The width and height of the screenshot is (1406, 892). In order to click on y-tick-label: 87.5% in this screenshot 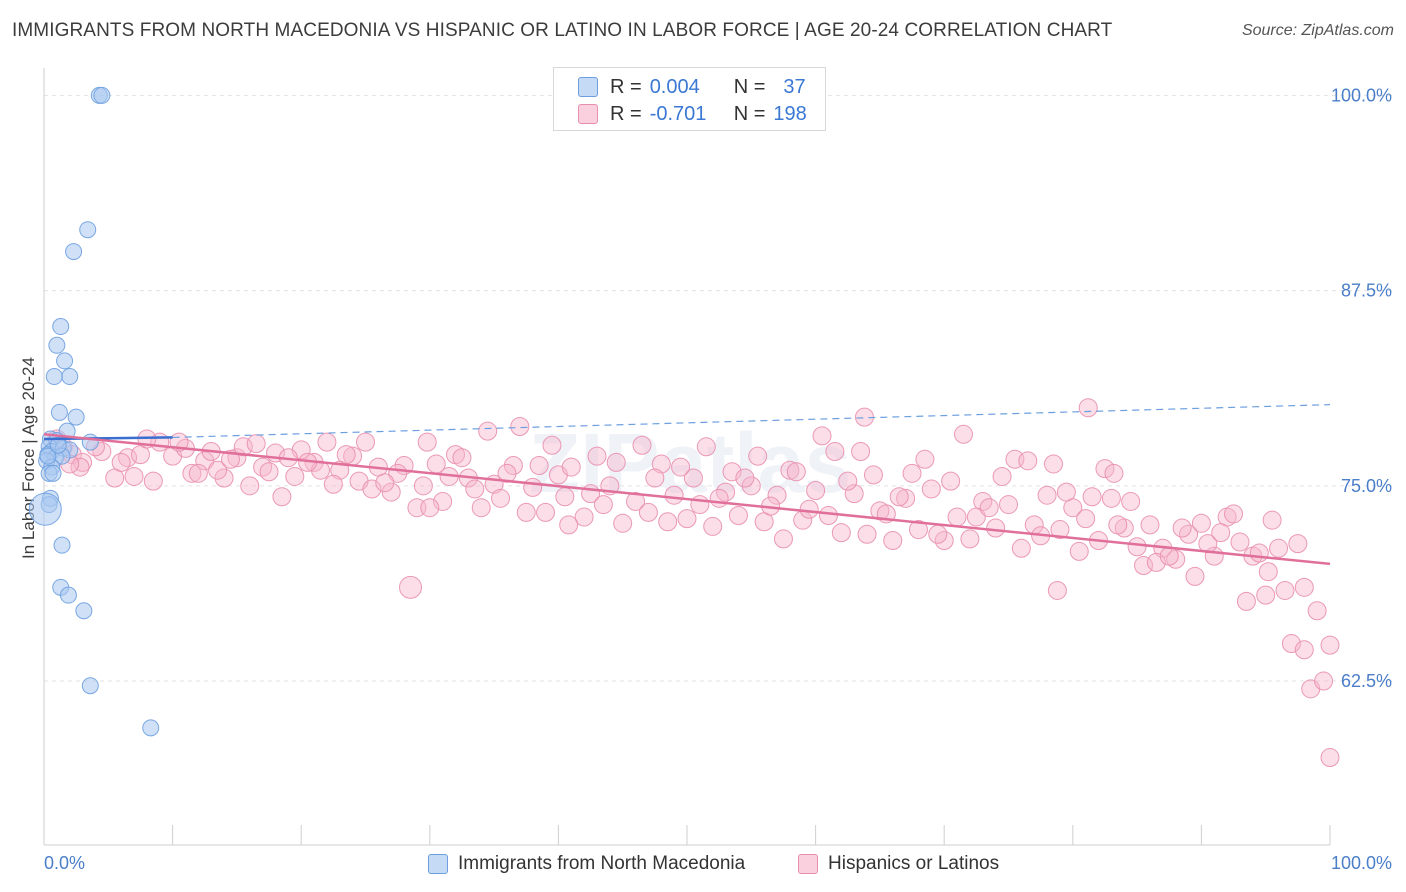, I will do `click(1366, 291)`.